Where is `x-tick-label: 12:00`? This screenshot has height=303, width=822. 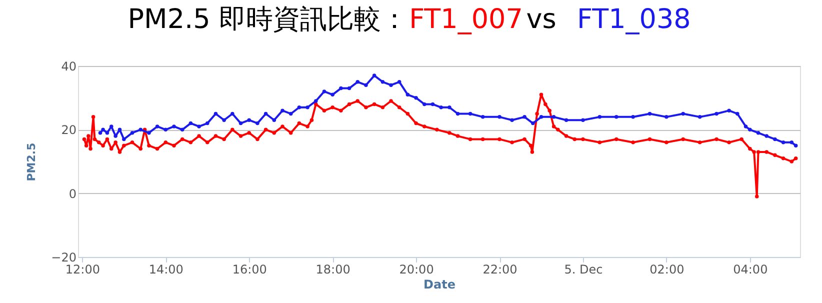
x-tick-label: 12:00 is located at coordinates (82, 269).